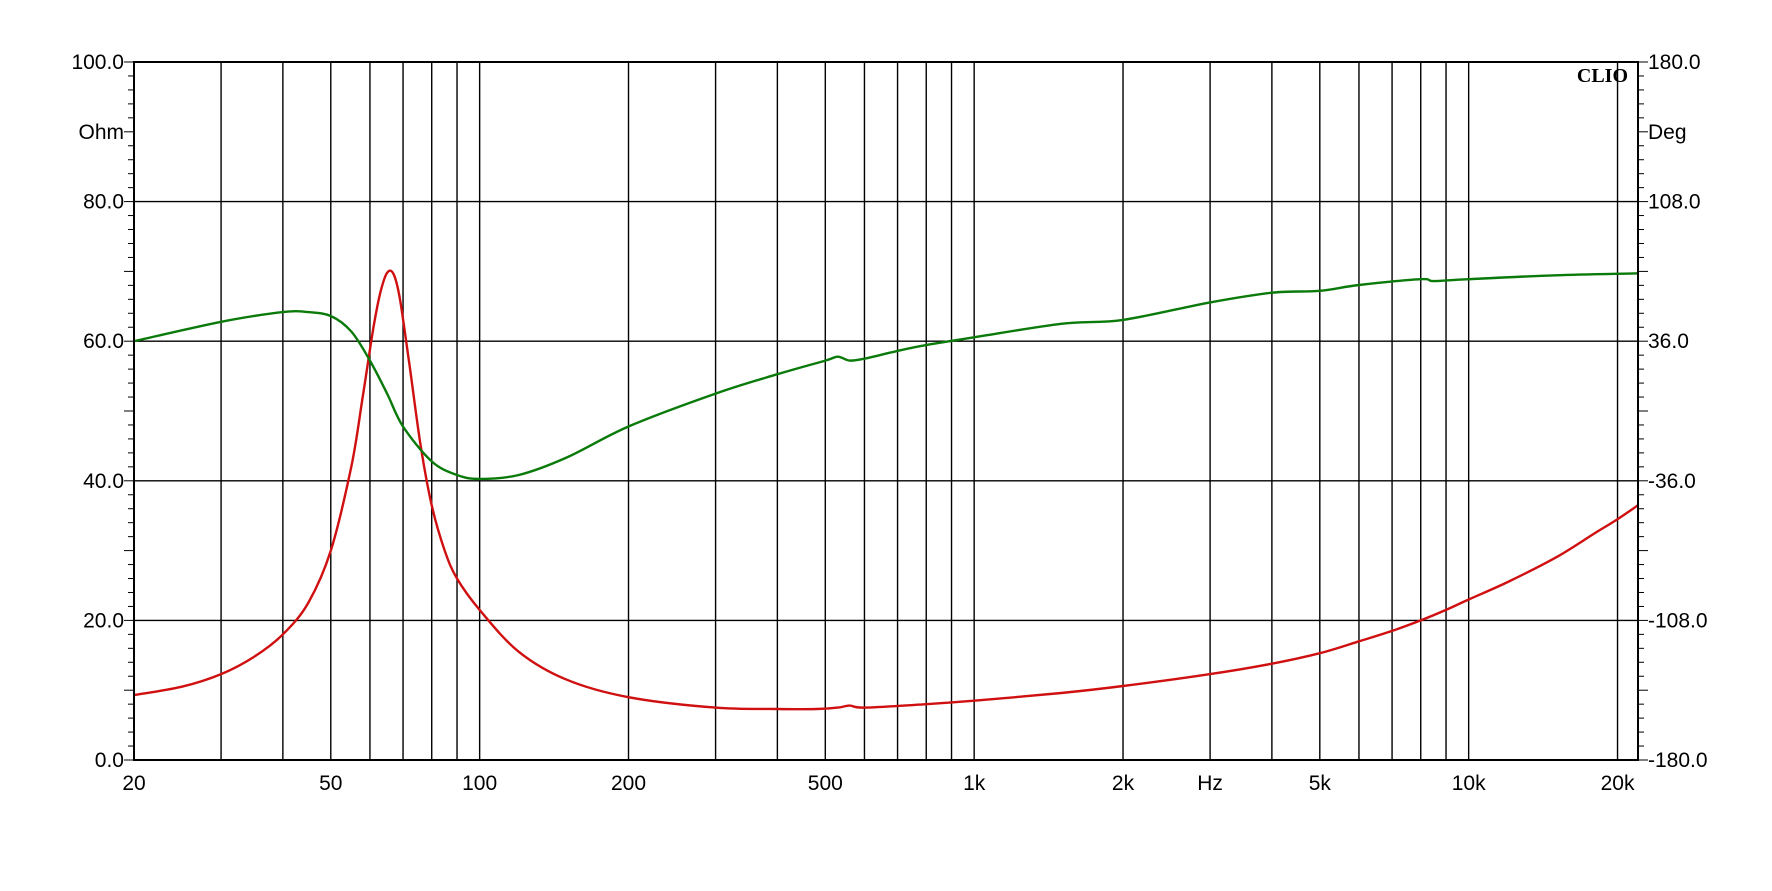 This screenshot has height=891, width=1772. I want to click on y-left-tick-label: 0.0, so click(109, 760).